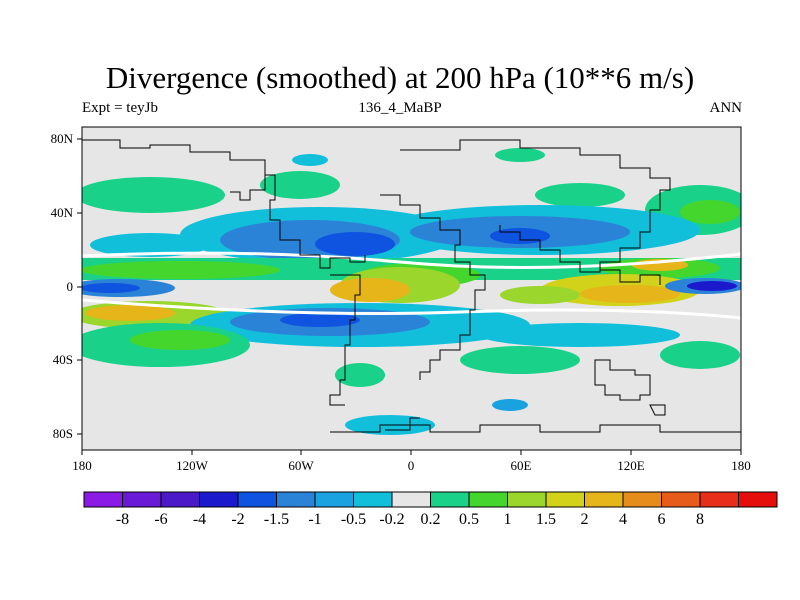  I want to click on colorbar-label: 1, so click(508, 519).